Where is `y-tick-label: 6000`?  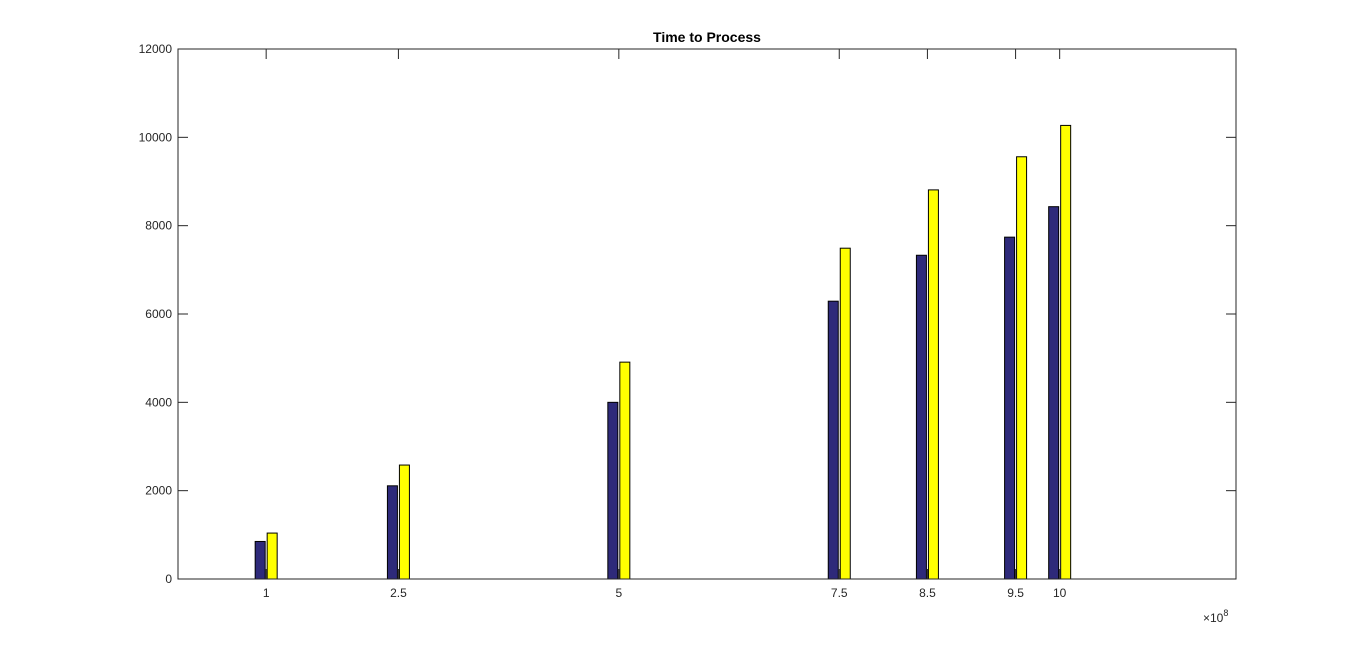 y-tick-label: 6000 is located at coordinates (158, 314).